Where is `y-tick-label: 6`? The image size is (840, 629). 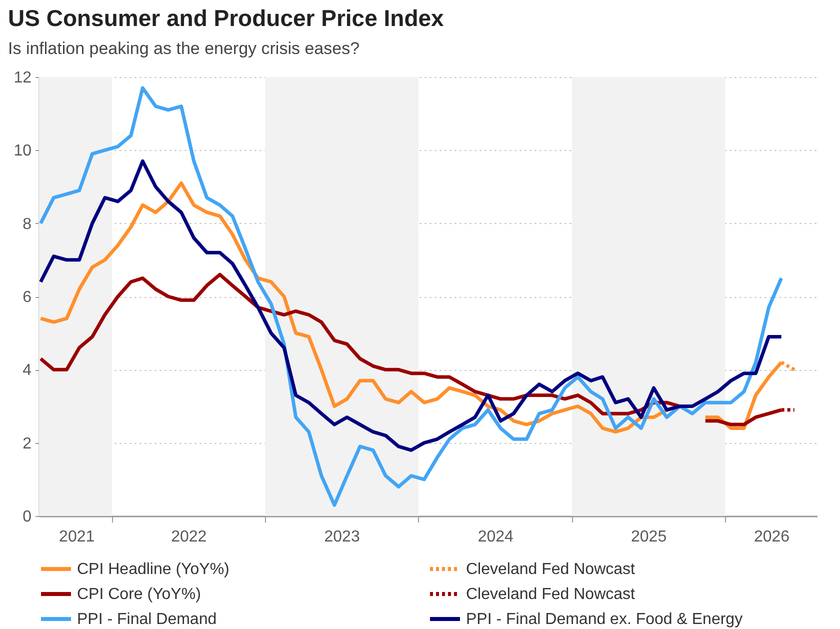 y-tick-label: 6 is located at coordinates (27, 297).